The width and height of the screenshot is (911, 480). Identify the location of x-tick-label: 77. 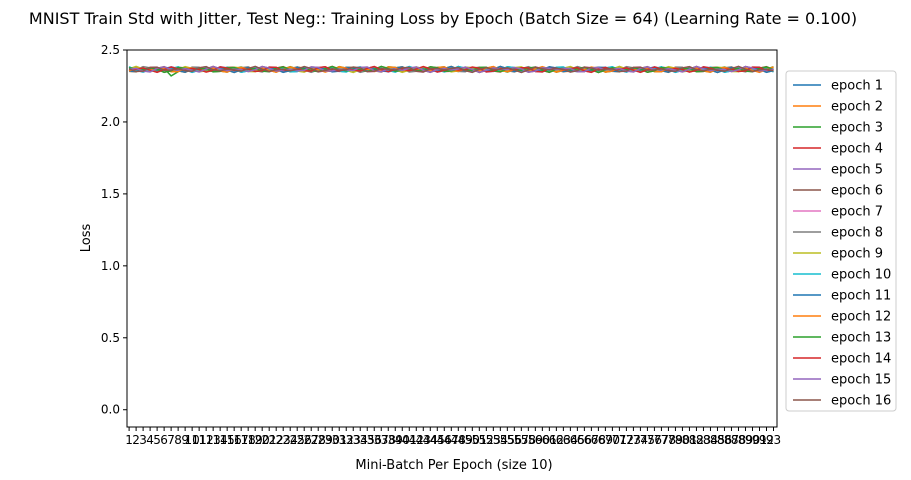
(661, 440).